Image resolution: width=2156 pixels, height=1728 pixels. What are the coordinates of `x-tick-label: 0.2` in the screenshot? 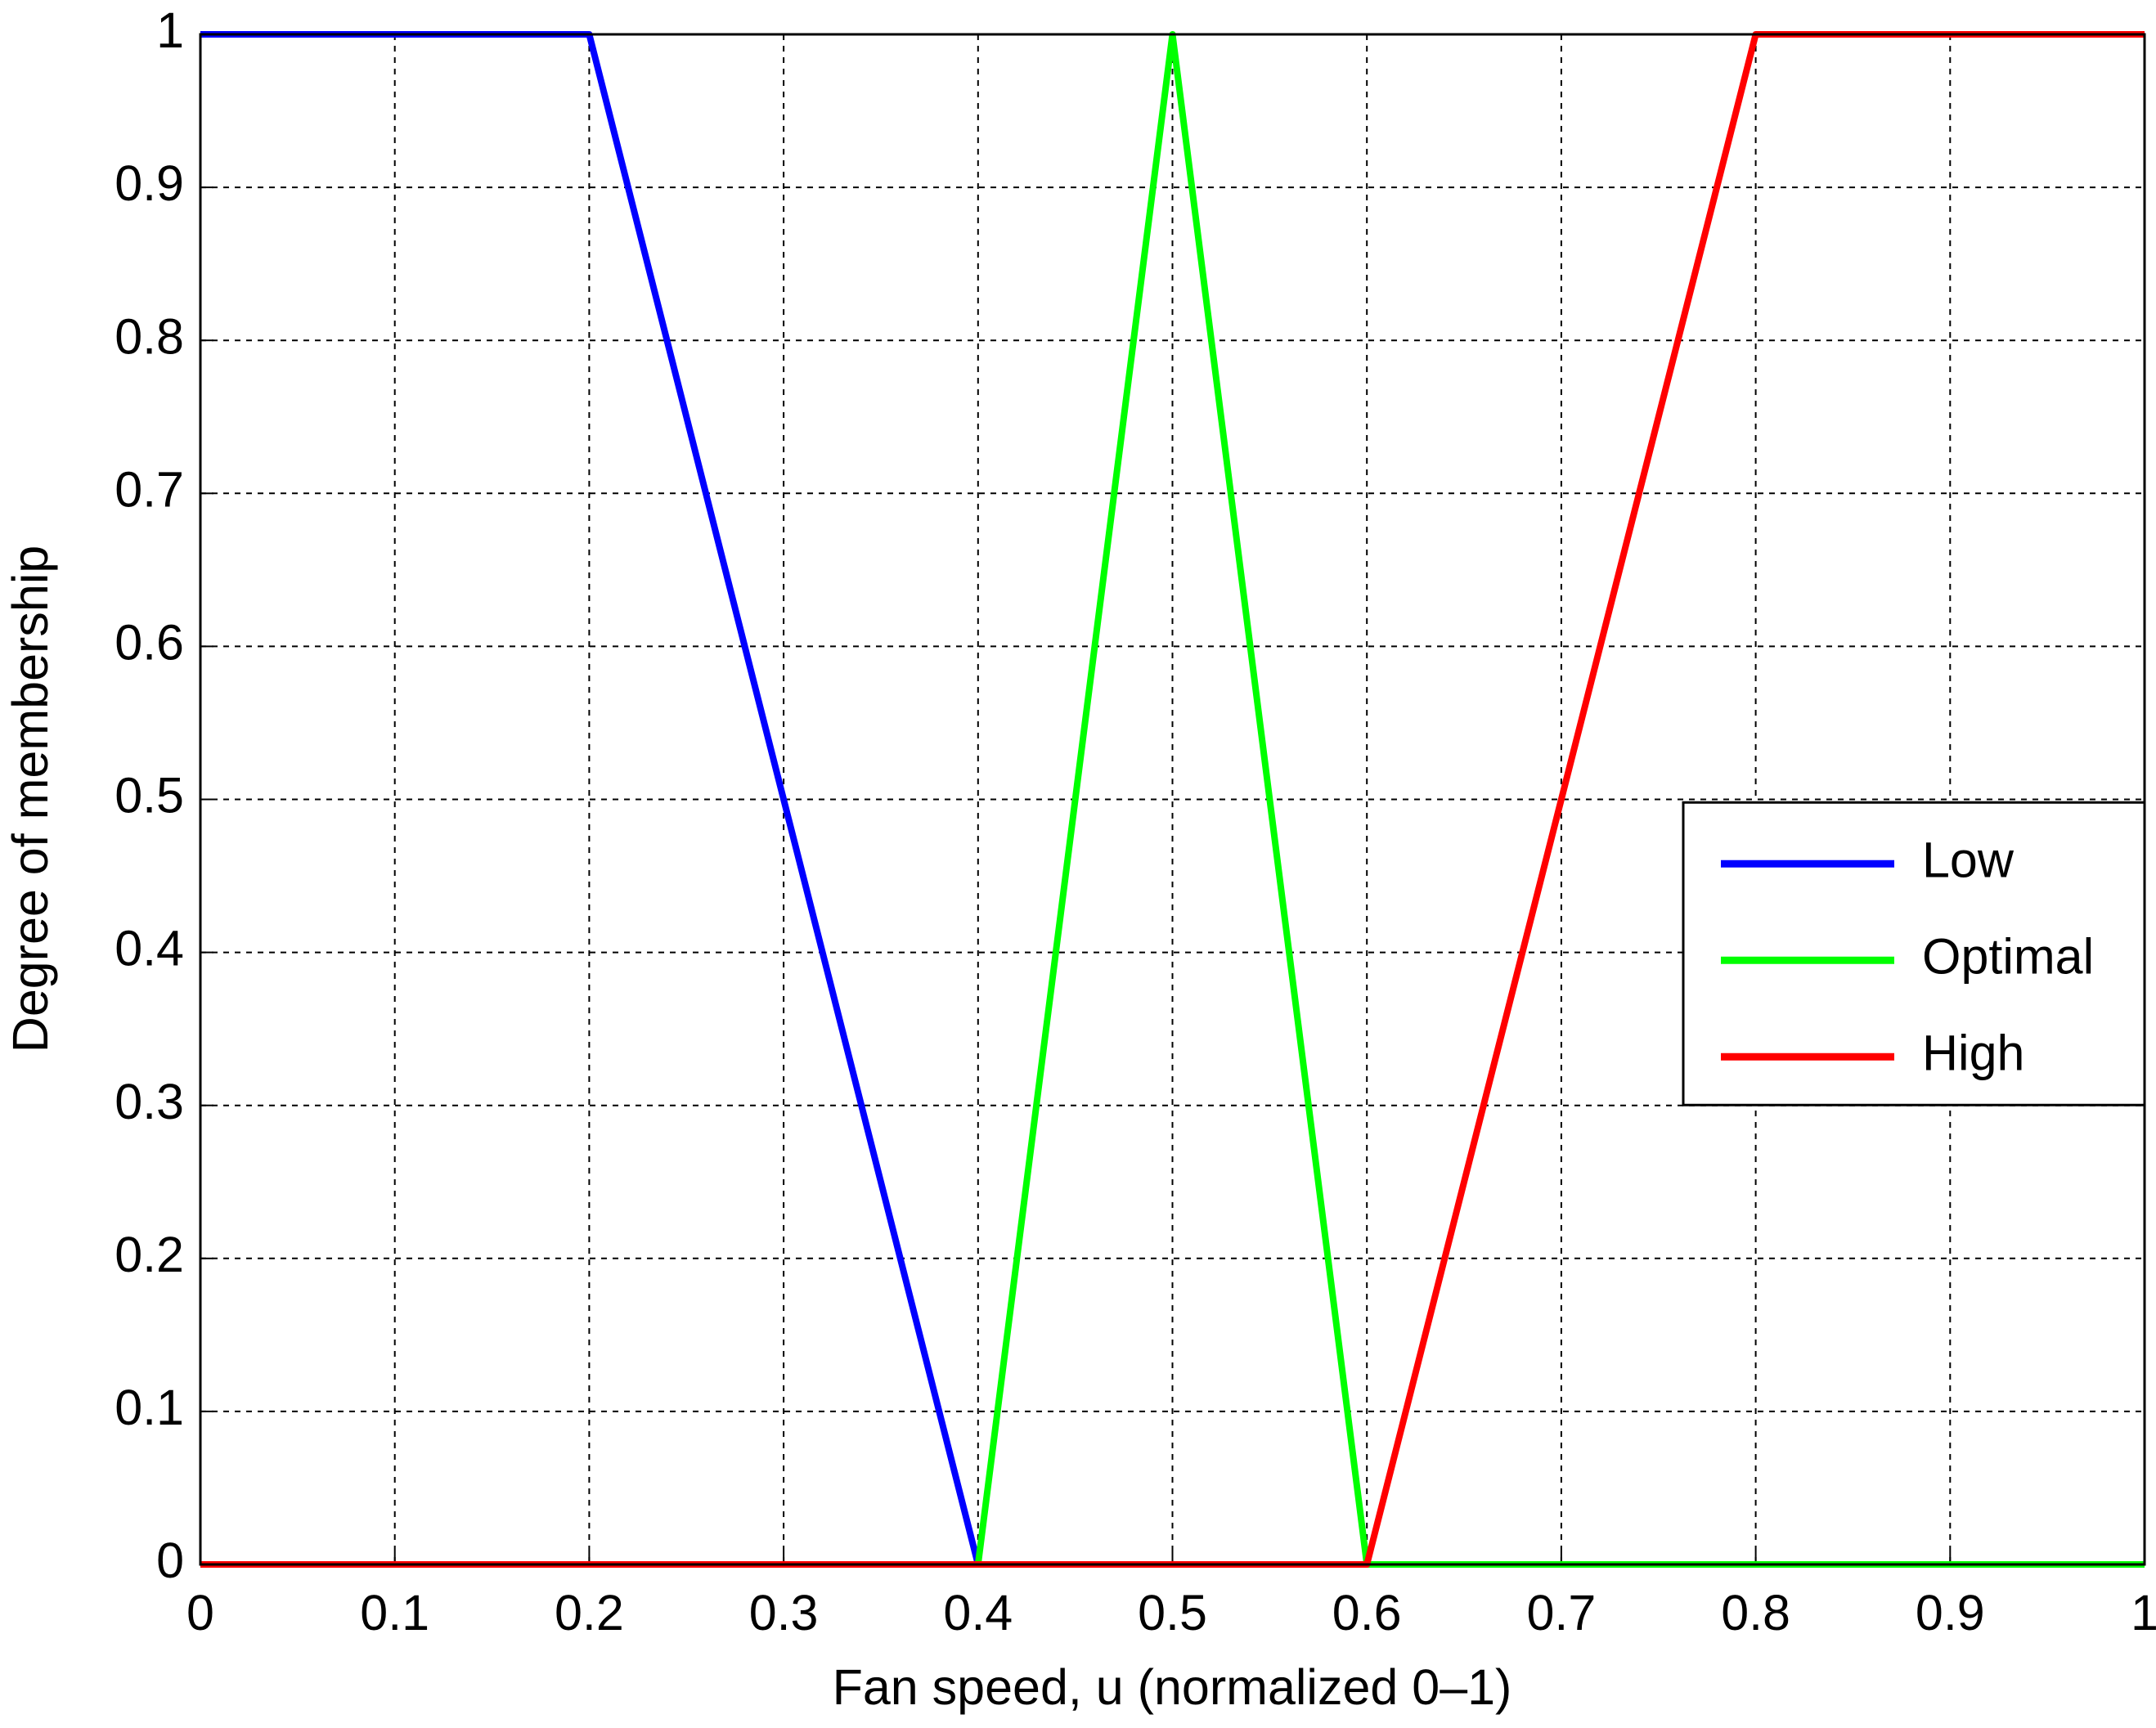 It's located at (589, 1612).